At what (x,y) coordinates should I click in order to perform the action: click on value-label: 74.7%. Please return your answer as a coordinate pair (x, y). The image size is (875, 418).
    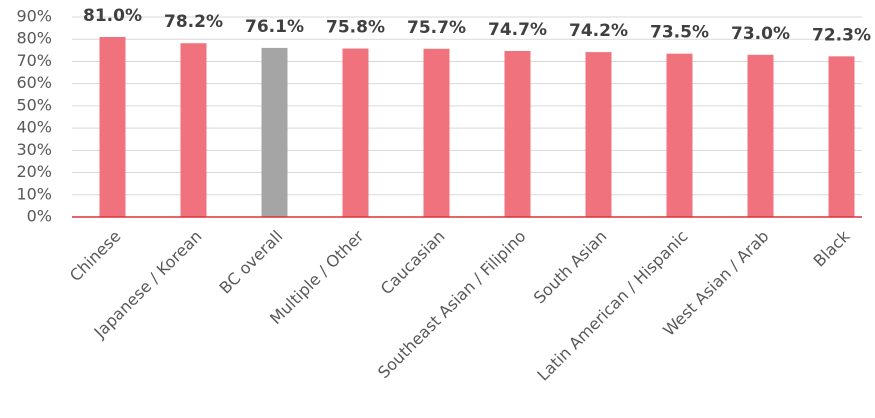
    Looking at the image, I should click on (517, 30).